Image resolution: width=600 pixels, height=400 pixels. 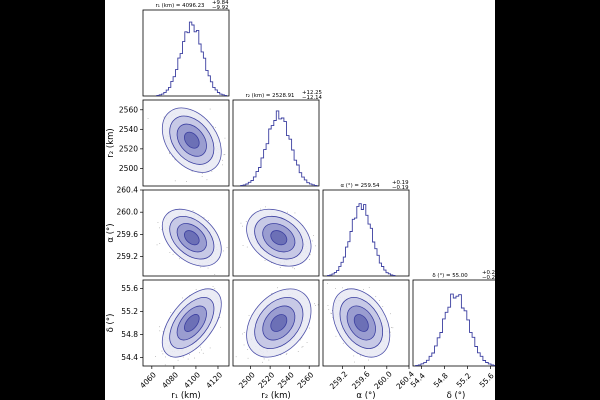 What do you see at coordinates (400, 183) in the screenshot?
I see `hist-title-err-plus-alpha: +0.19` at bounding box center [400, 183].